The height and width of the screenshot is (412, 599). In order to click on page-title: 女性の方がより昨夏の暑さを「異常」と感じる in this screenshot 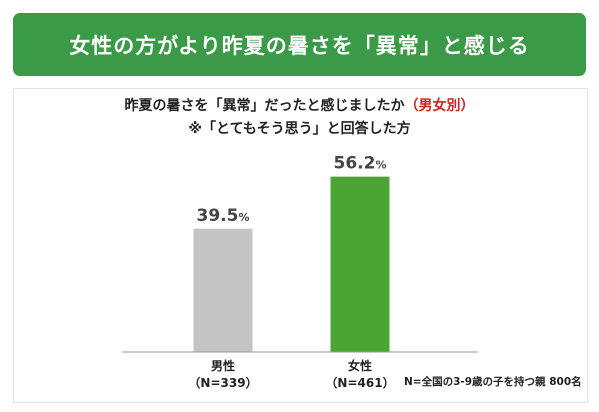, I will do `click(299, 45)`.